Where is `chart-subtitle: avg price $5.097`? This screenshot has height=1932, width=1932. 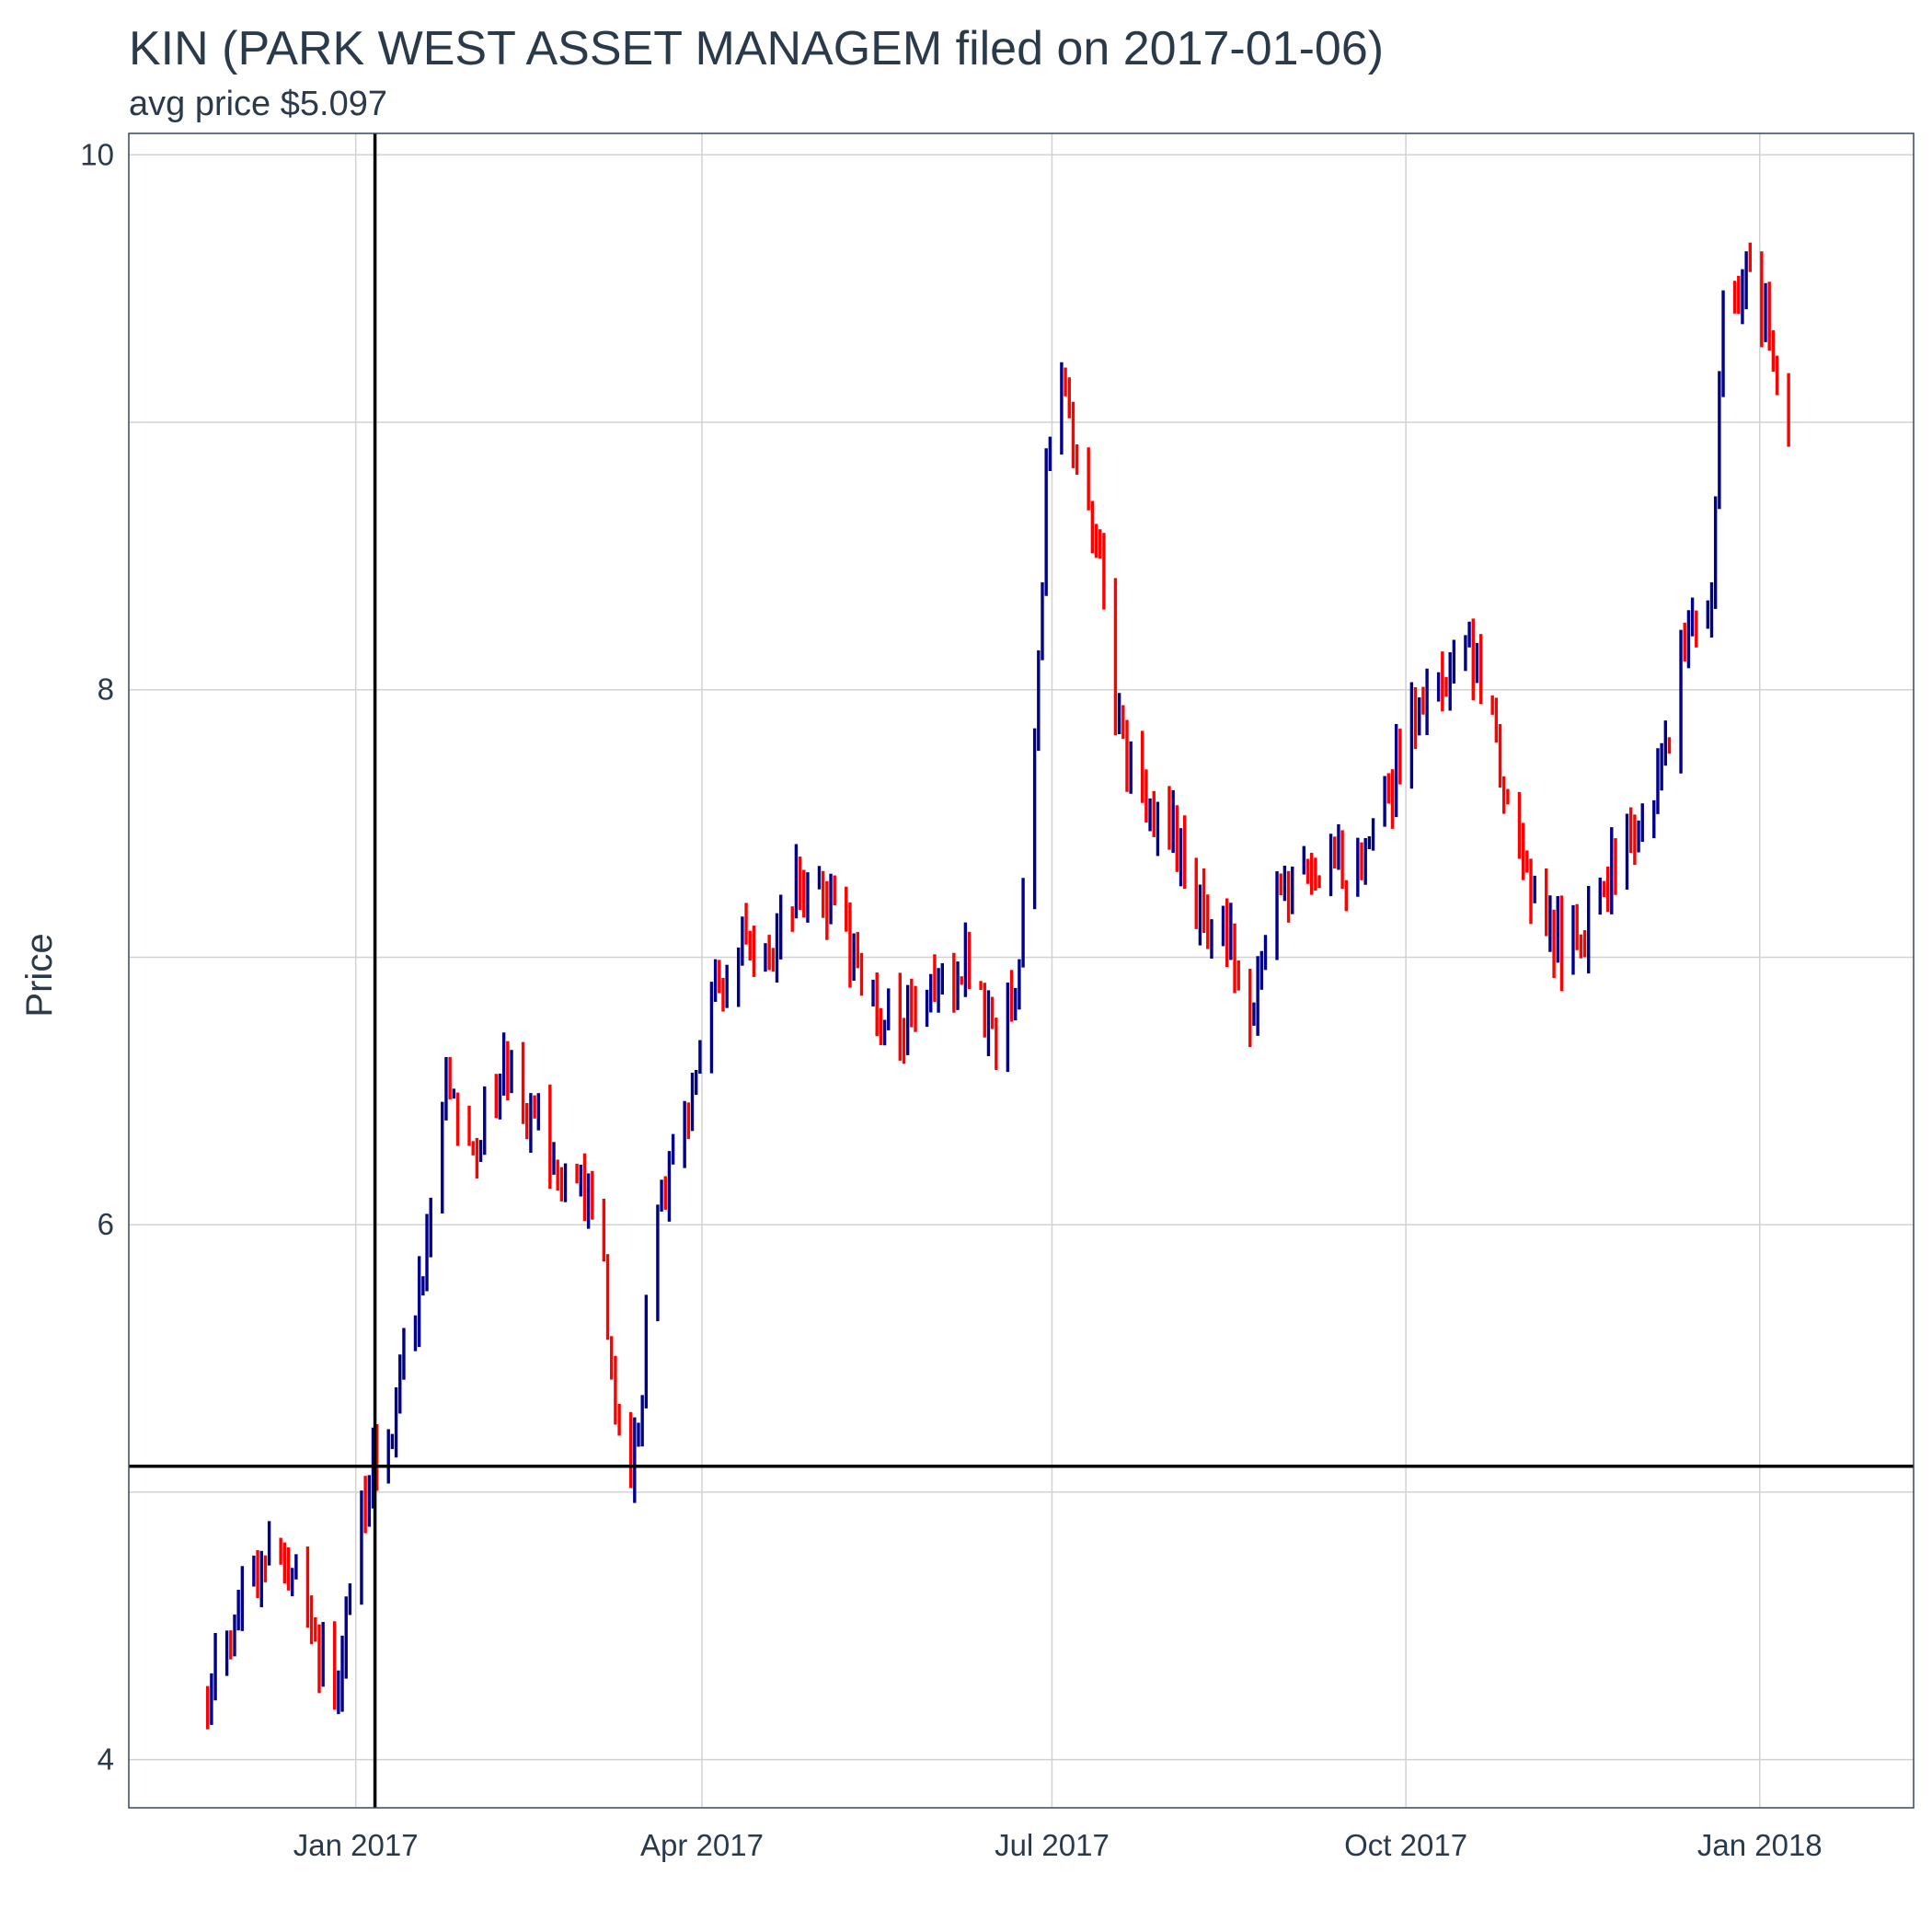
chart-subtitle: avg price $5.097 is located at coordinates (258, 104).